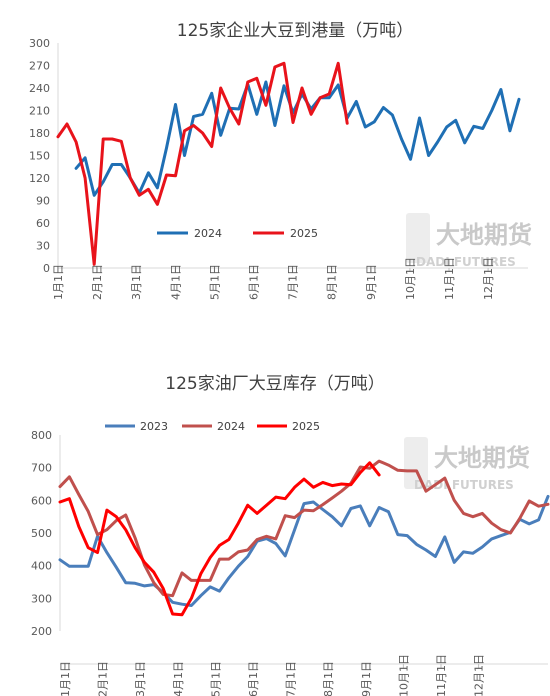 The width and height of the screenshot is (550, 696). I want to click on chart1-watermark: 大地期货 DADI FUTURES, so click(469, 241).